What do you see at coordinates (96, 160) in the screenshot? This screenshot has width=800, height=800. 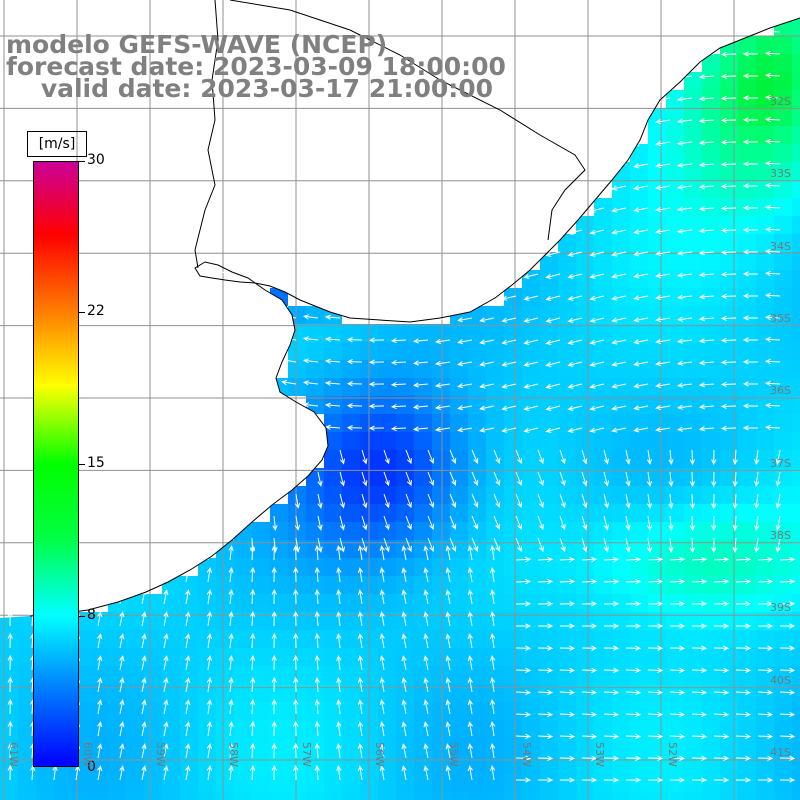 I see `colorbar-tick-30: 30` at bounding box center [96, 160].